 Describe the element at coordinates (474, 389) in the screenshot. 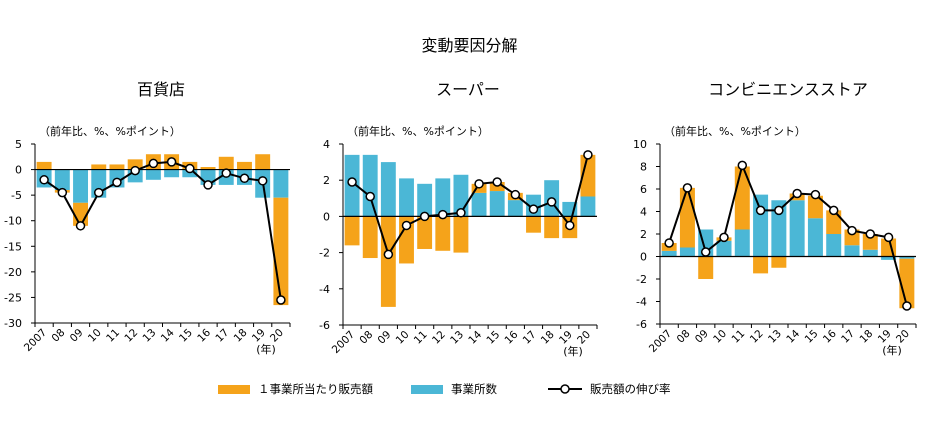

I see `legend-label-stores: 事業所数` at that location.